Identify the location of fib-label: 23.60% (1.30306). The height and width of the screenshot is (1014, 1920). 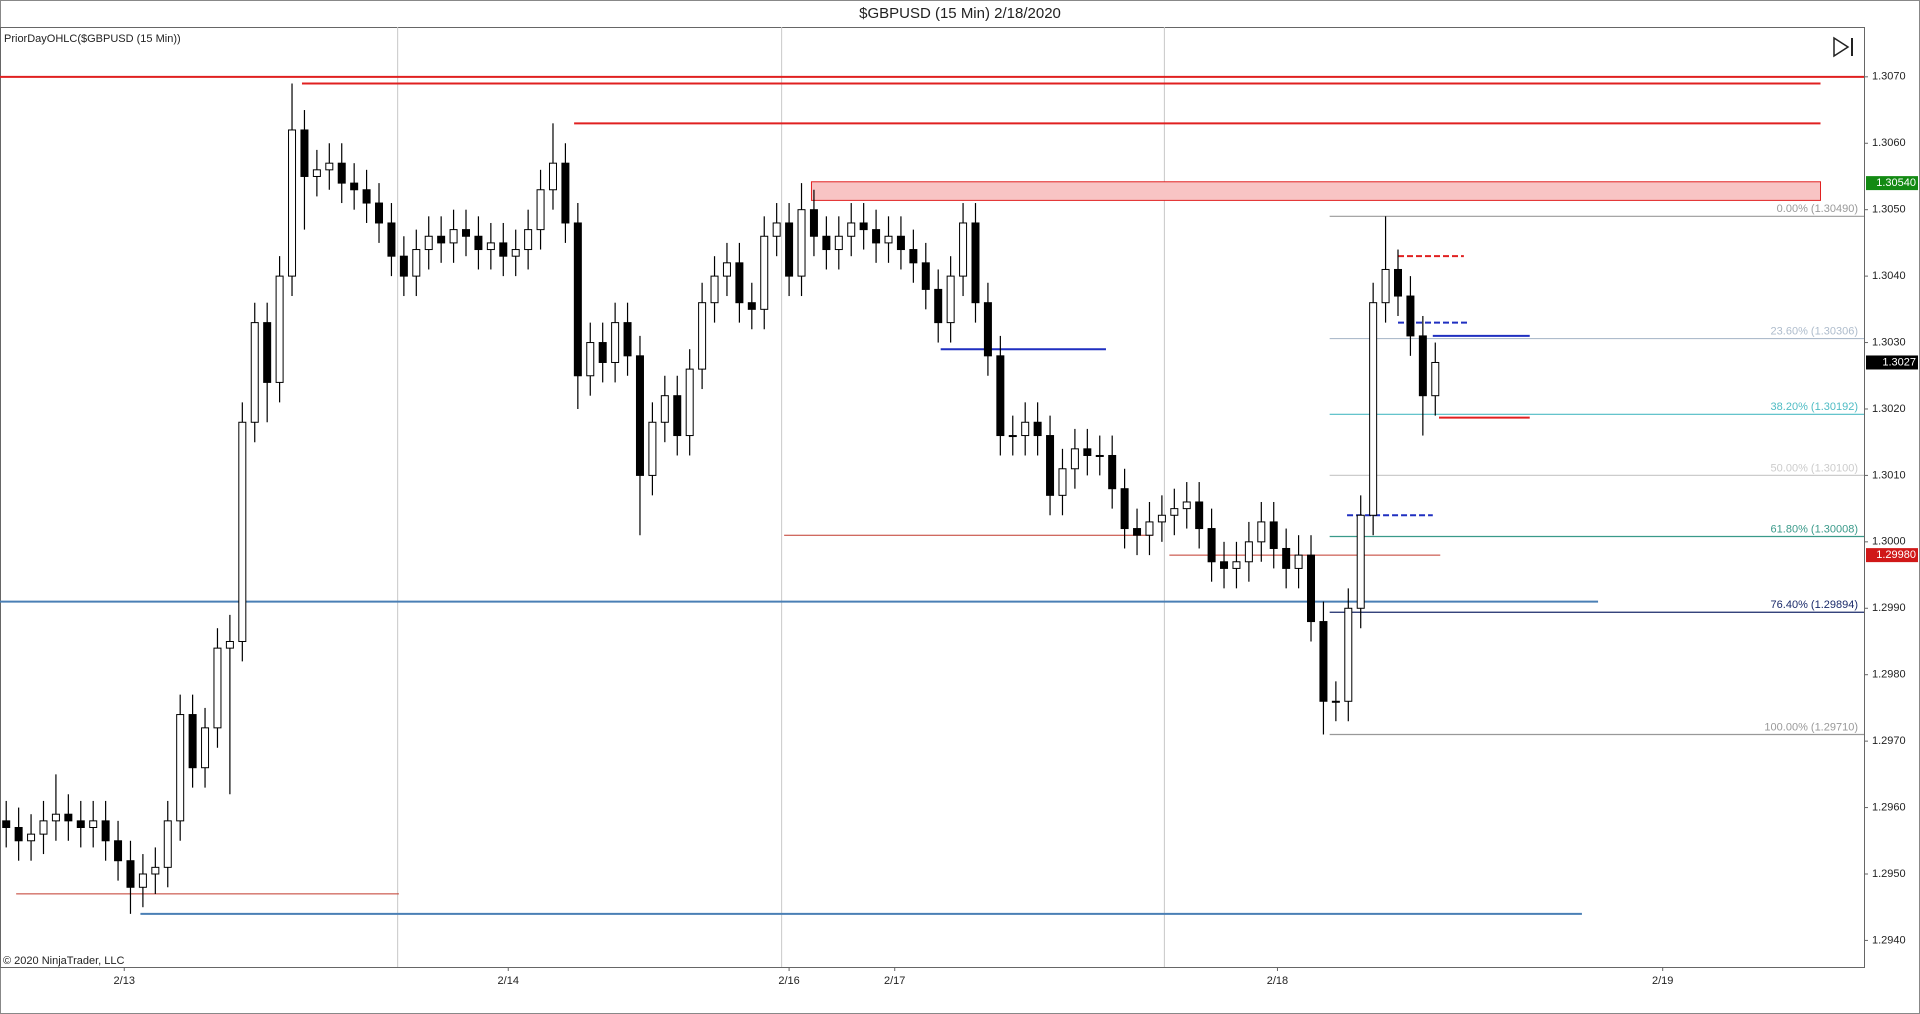
(1814, 331).